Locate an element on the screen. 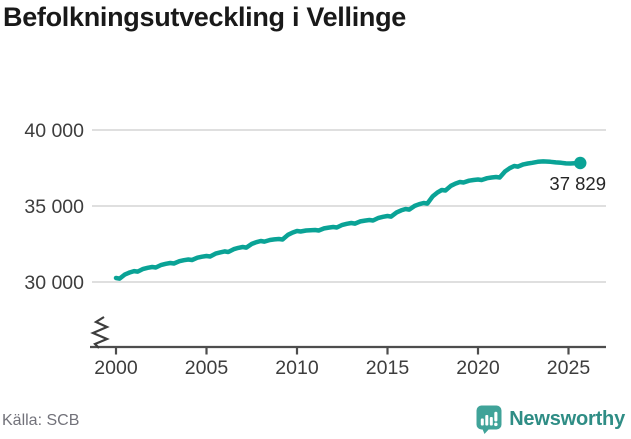  end-point-dot is located at coordinates (580, 163).